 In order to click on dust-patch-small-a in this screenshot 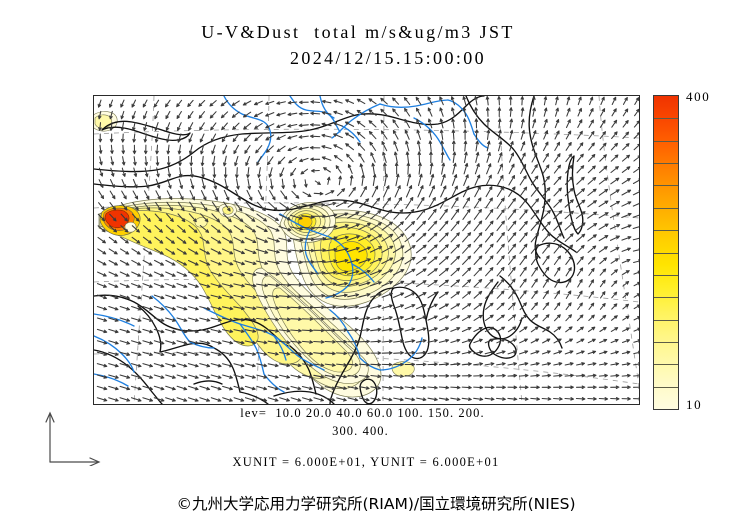, I will do `click(227, 210)`.